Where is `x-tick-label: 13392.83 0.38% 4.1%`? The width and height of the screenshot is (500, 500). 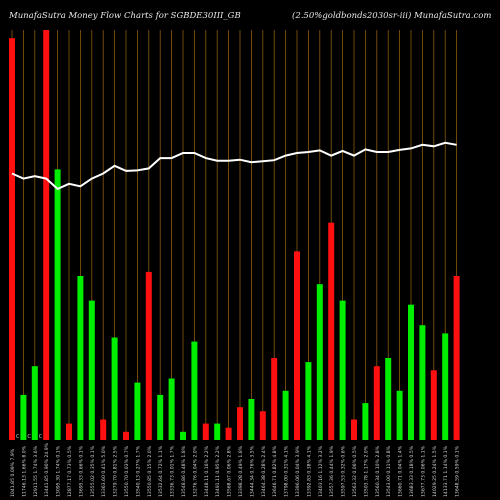 x-tick-label: 13392.83 0.38% 4.1% is located at coordinates (309, 471).